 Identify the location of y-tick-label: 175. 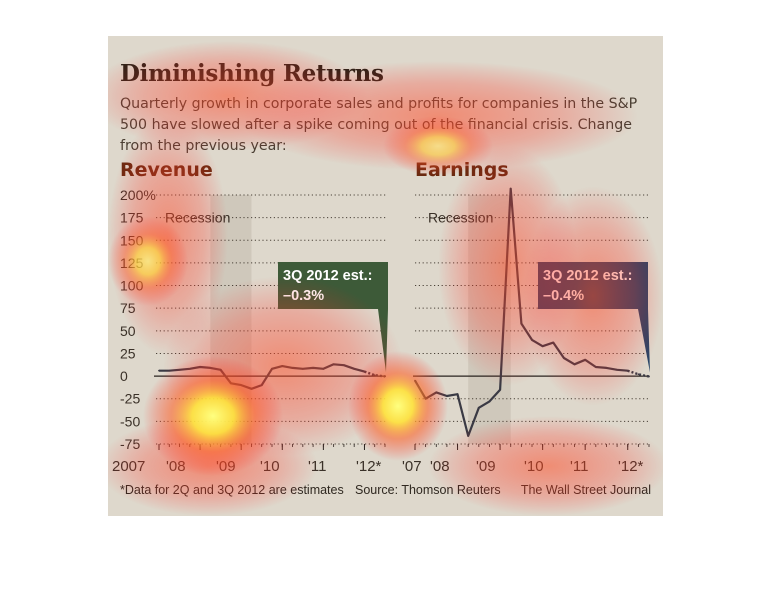
(132, 218).